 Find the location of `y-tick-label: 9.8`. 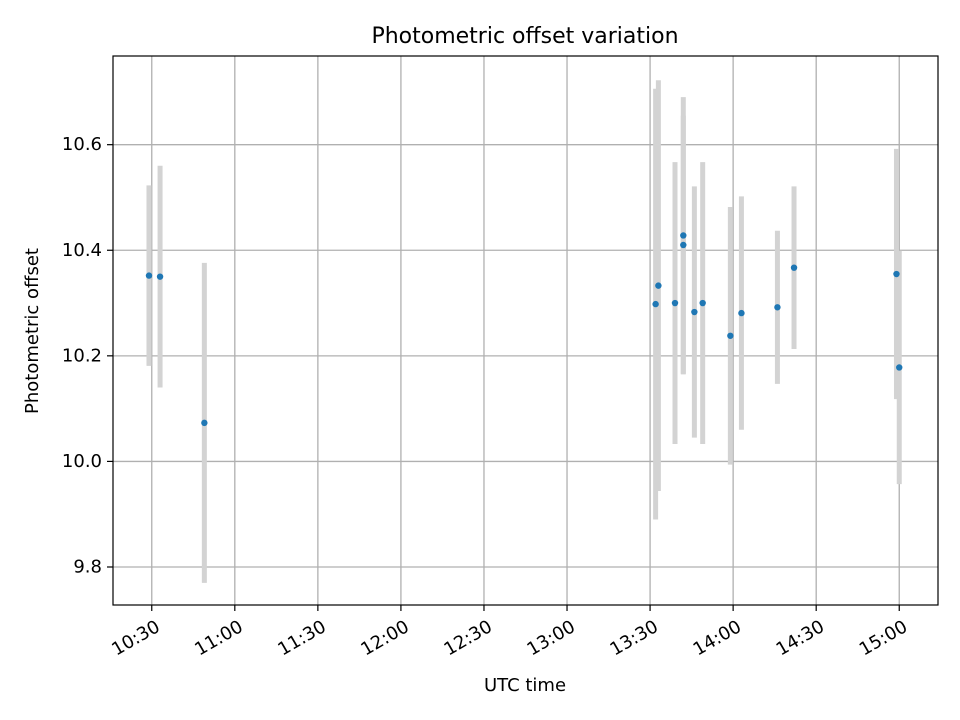

y-tick-label: 9.8 is located at coordinates (87, 566).